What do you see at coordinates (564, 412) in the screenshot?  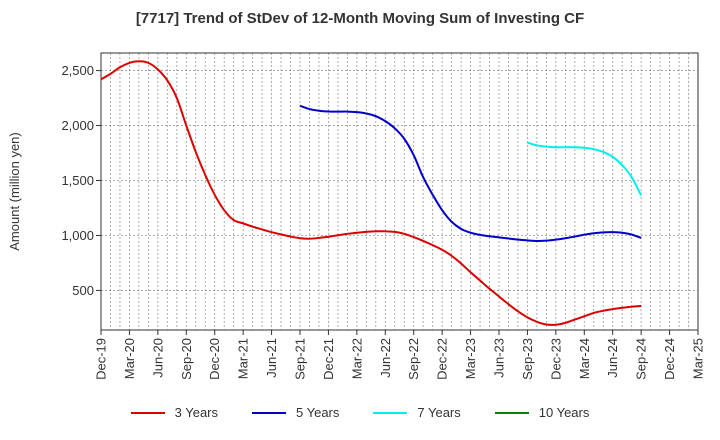 I see `legend-label: 10 Years` at bounding box center [564, 412].